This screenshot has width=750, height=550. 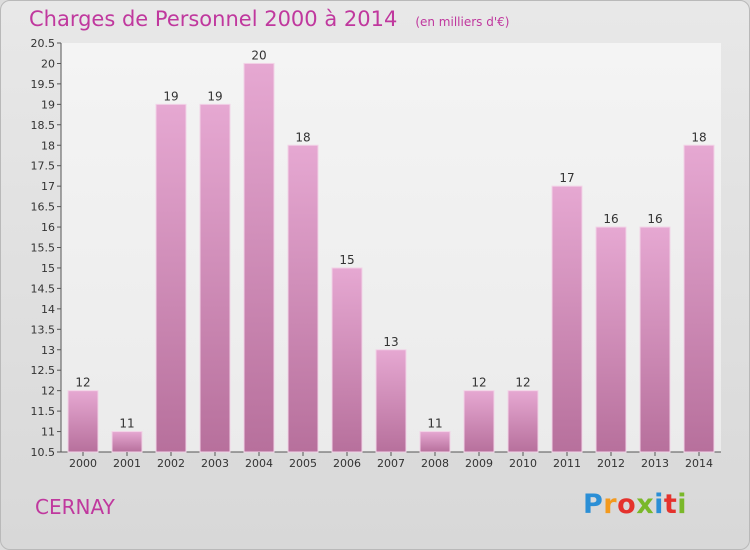 What do you see at coordinates (213, 19) in the screenshot?
I see `chart-title: Charges de Personnel 2000 à 2014` at bounding box center [213, 19].